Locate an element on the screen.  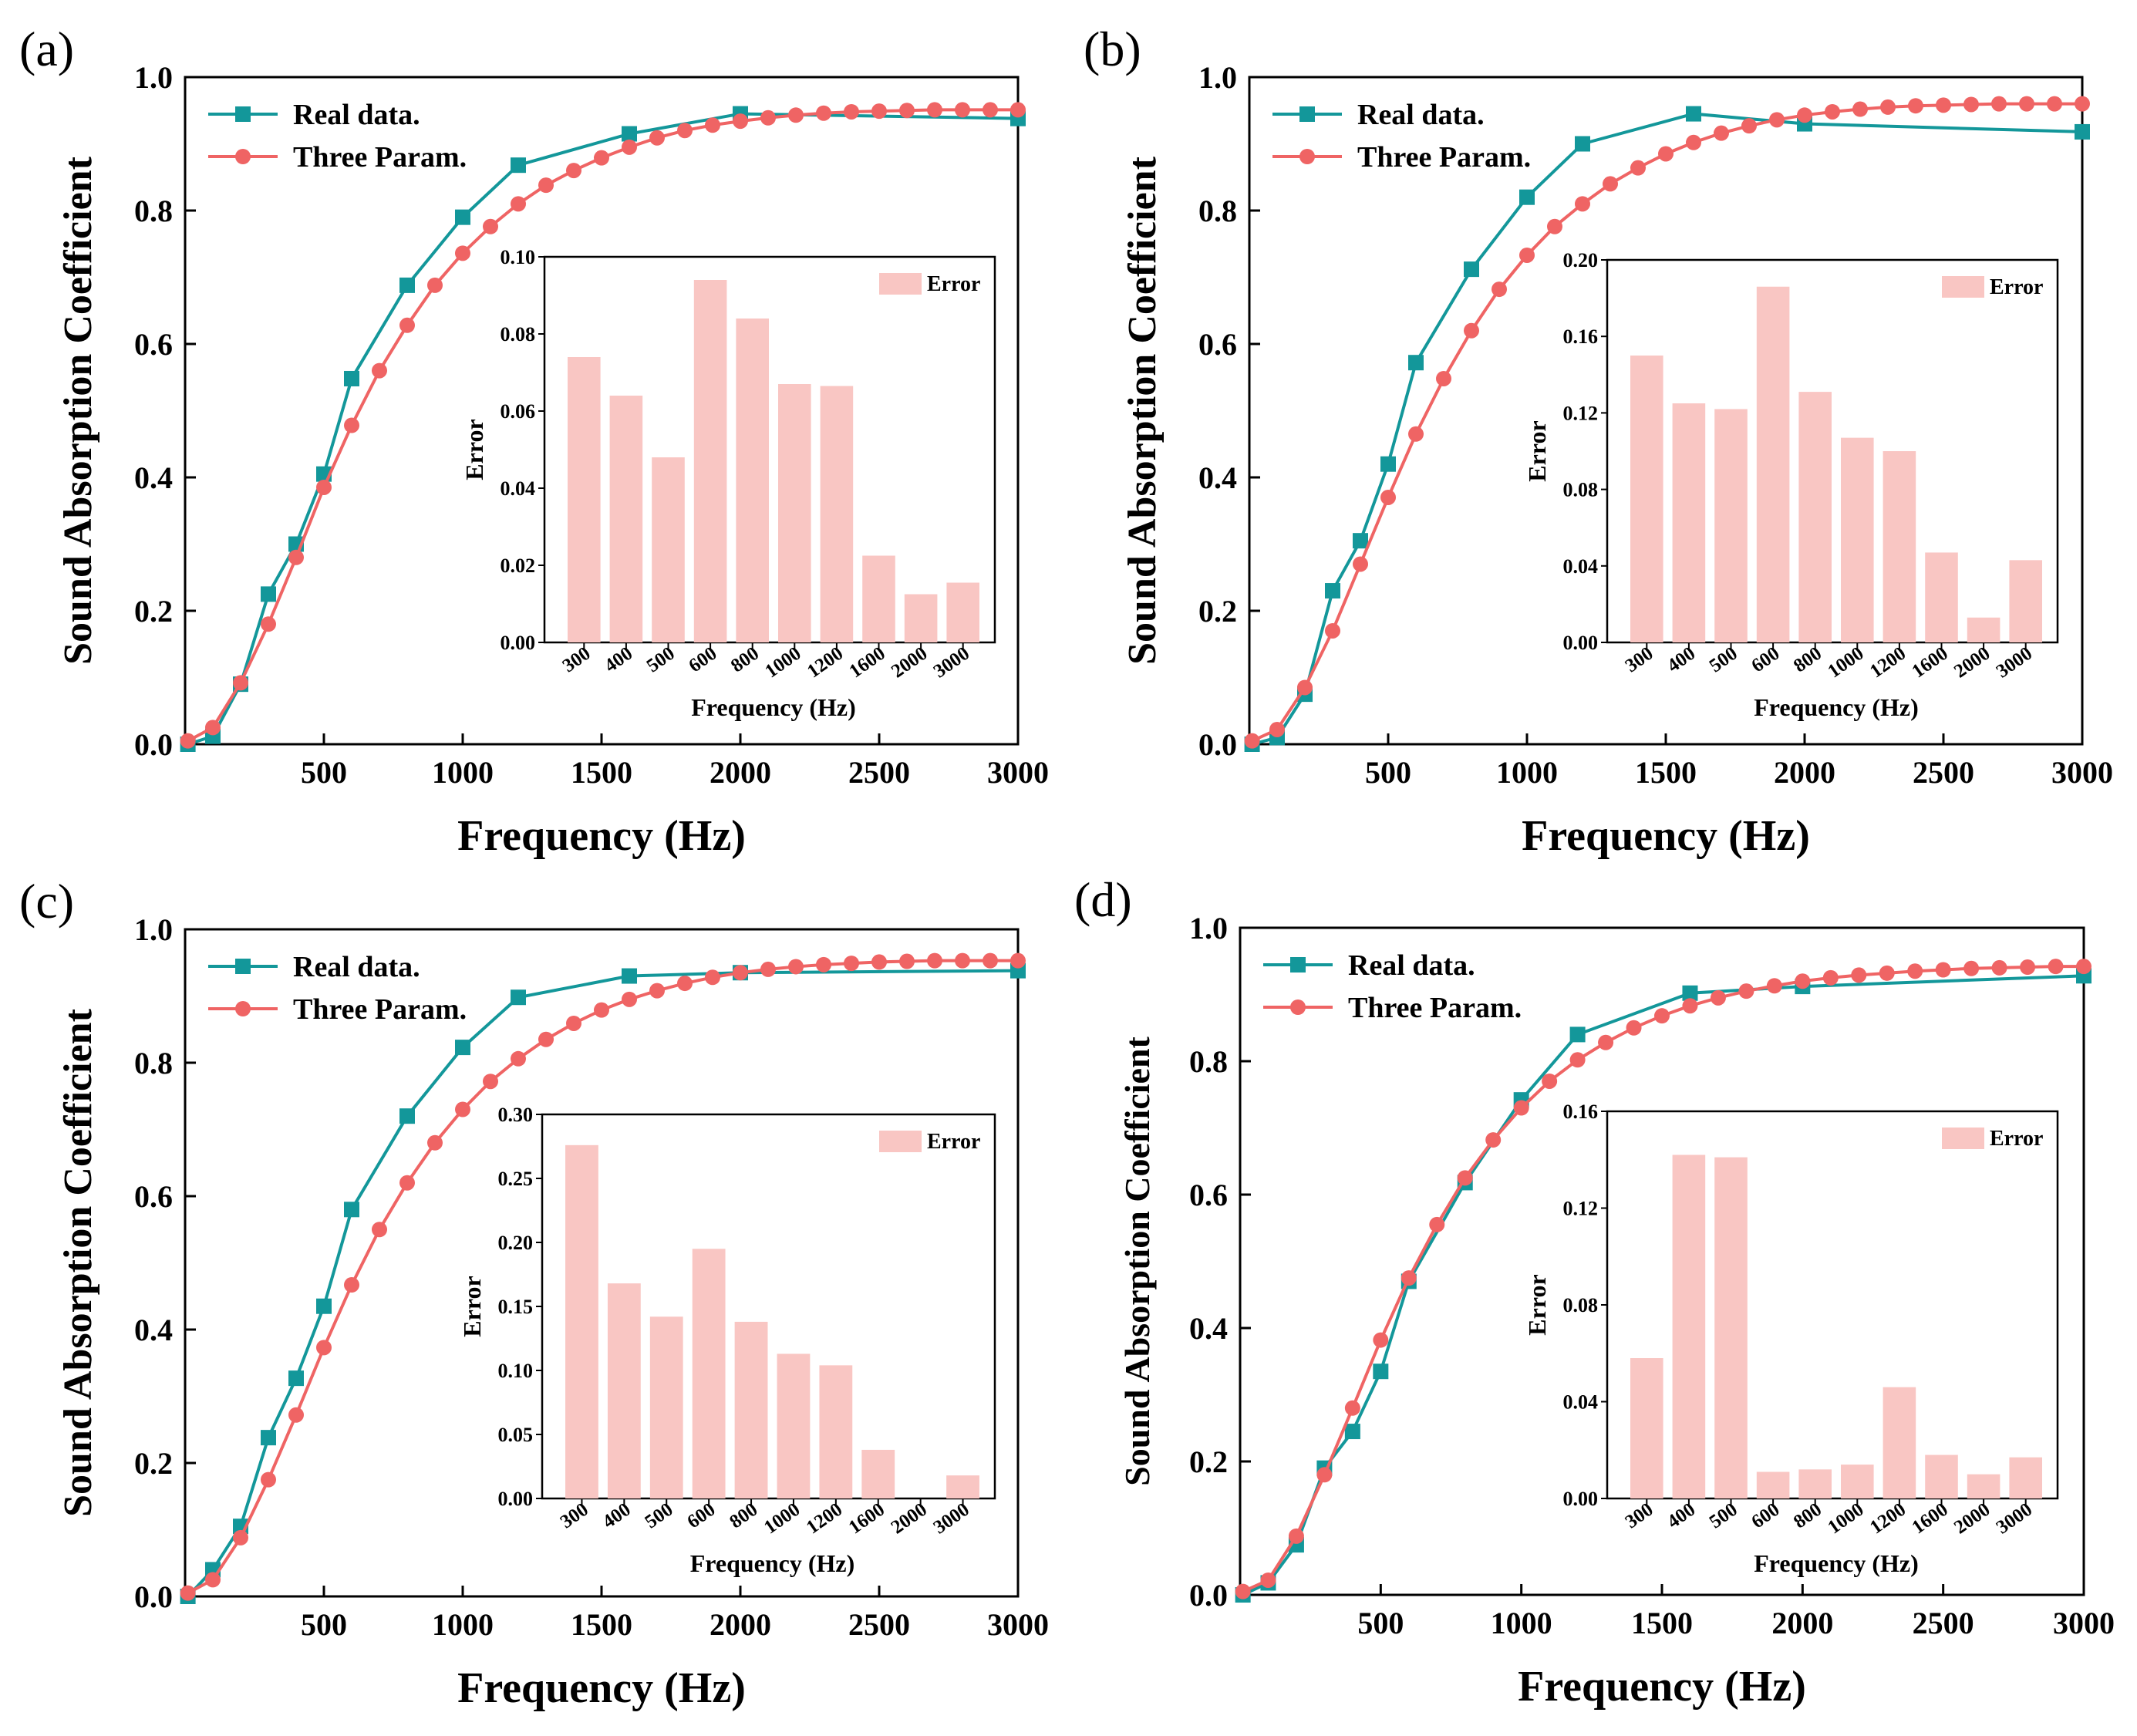
inset-y-tick-label: 0.12 is located at coordinates (1581, 1209).